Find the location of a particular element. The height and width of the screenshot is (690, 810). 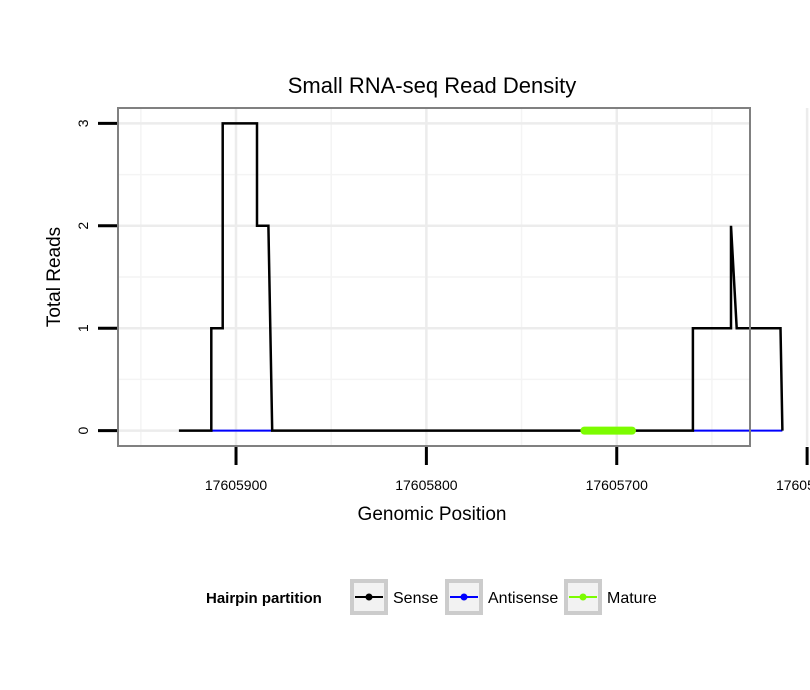

legend-item-mature: Mature is located at coordinates (610, 597).